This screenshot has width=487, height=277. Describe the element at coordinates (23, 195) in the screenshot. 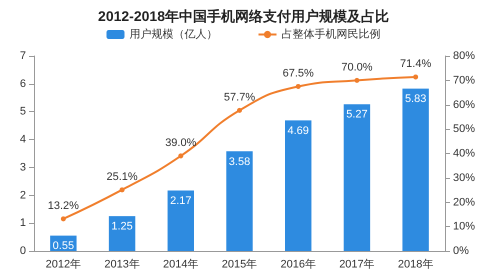

I see `y-tick-label: 2` at that location.